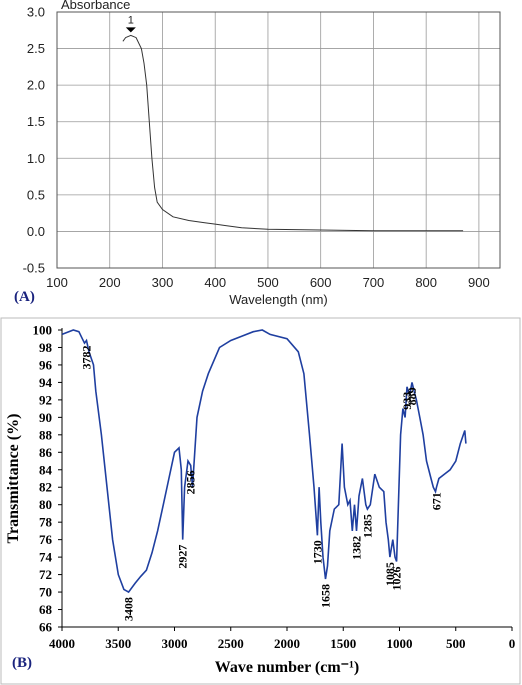  I want to click on y-tick-label: 2.5, so click(36, 48).